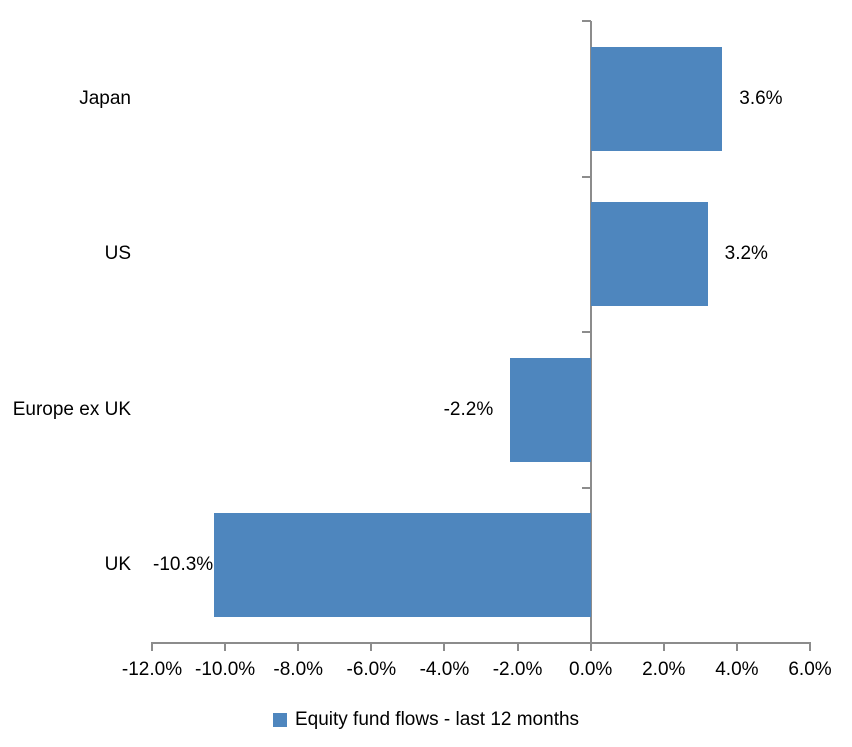 The image size is (852, 747). Describe the element at coordinates (481, 643) in the screenshot. I see `x-axis-line` at that location.